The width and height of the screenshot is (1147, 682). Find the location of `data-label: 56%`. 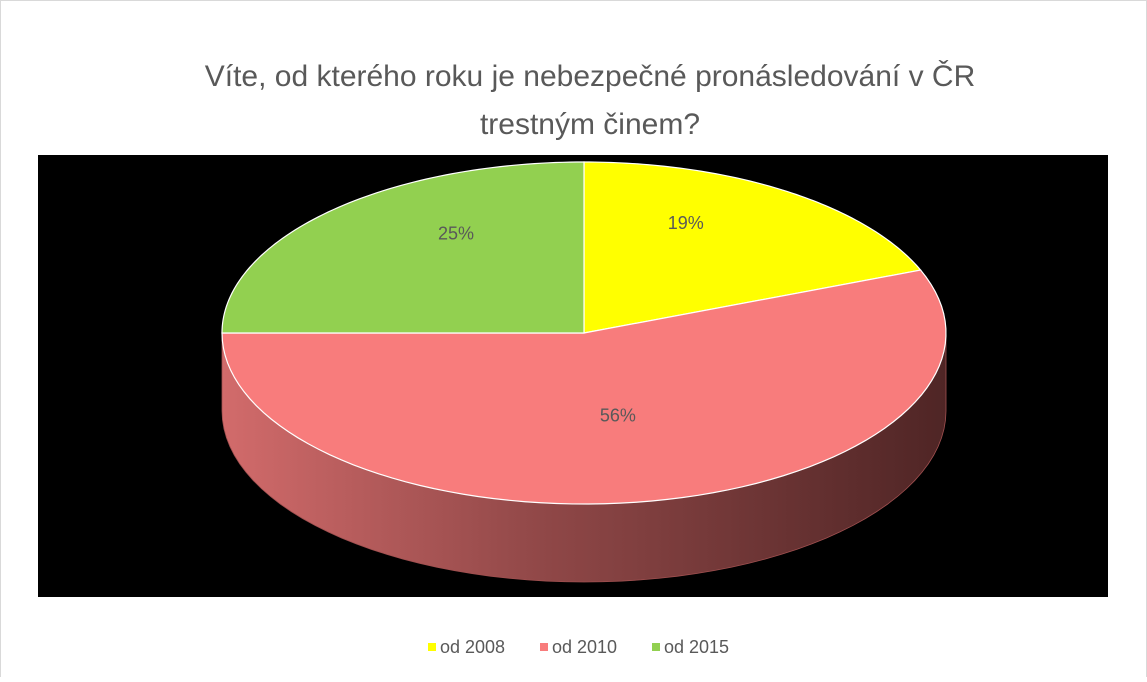

data-label: 56% is located at coordinates (618, 416).